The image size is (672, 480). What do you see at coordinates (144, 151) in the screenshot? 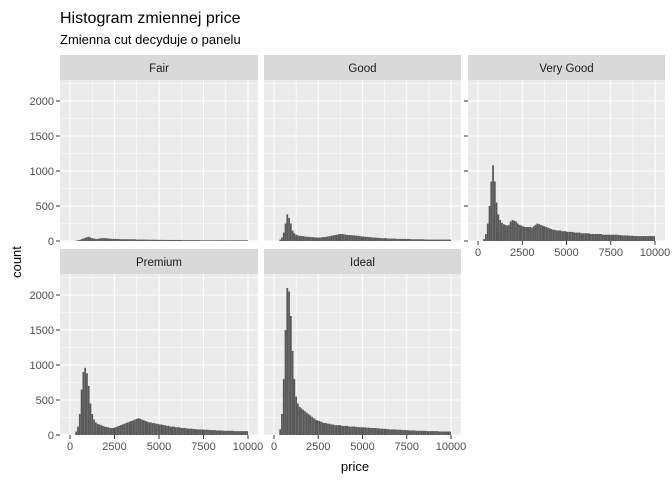
I see `facet-panel: Fair 0 500 1000 1500 2000` at bounding box center [144, 151].